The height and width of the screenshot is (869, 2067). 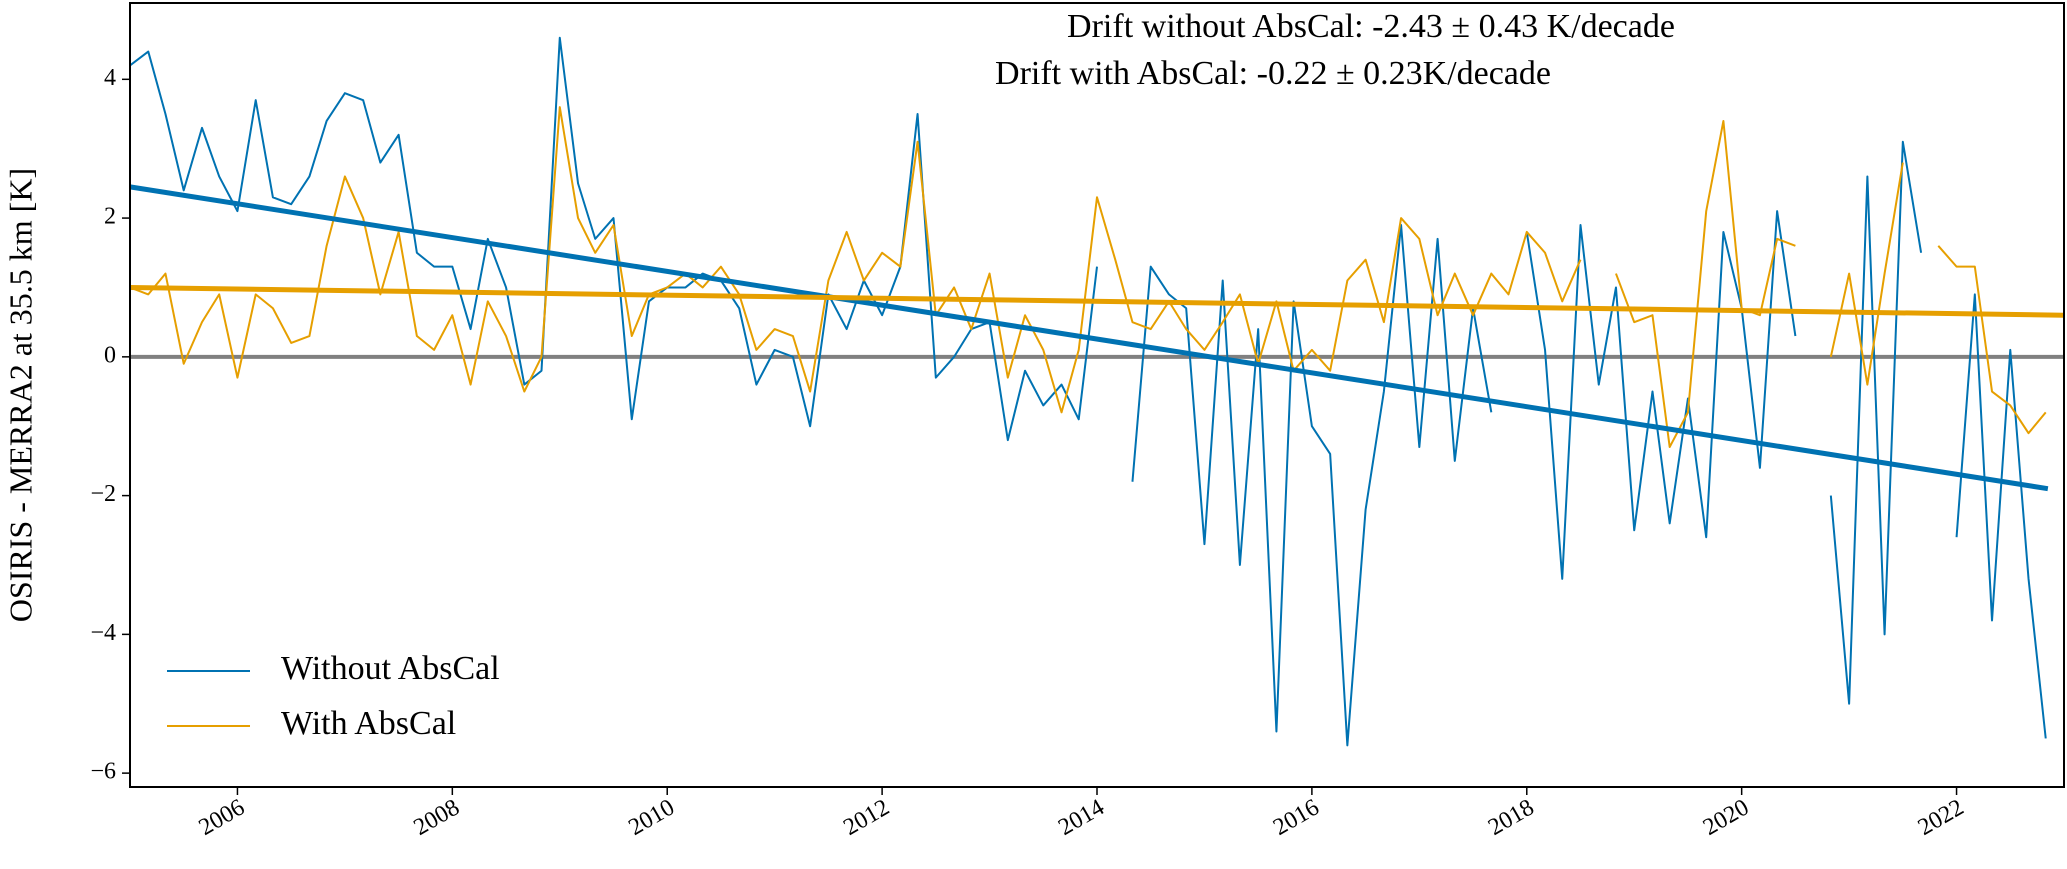 What do you see at coordinates (103, 633) in the screenshot?
I see `y-tick-label: −4` at bounding box center [103, 633].